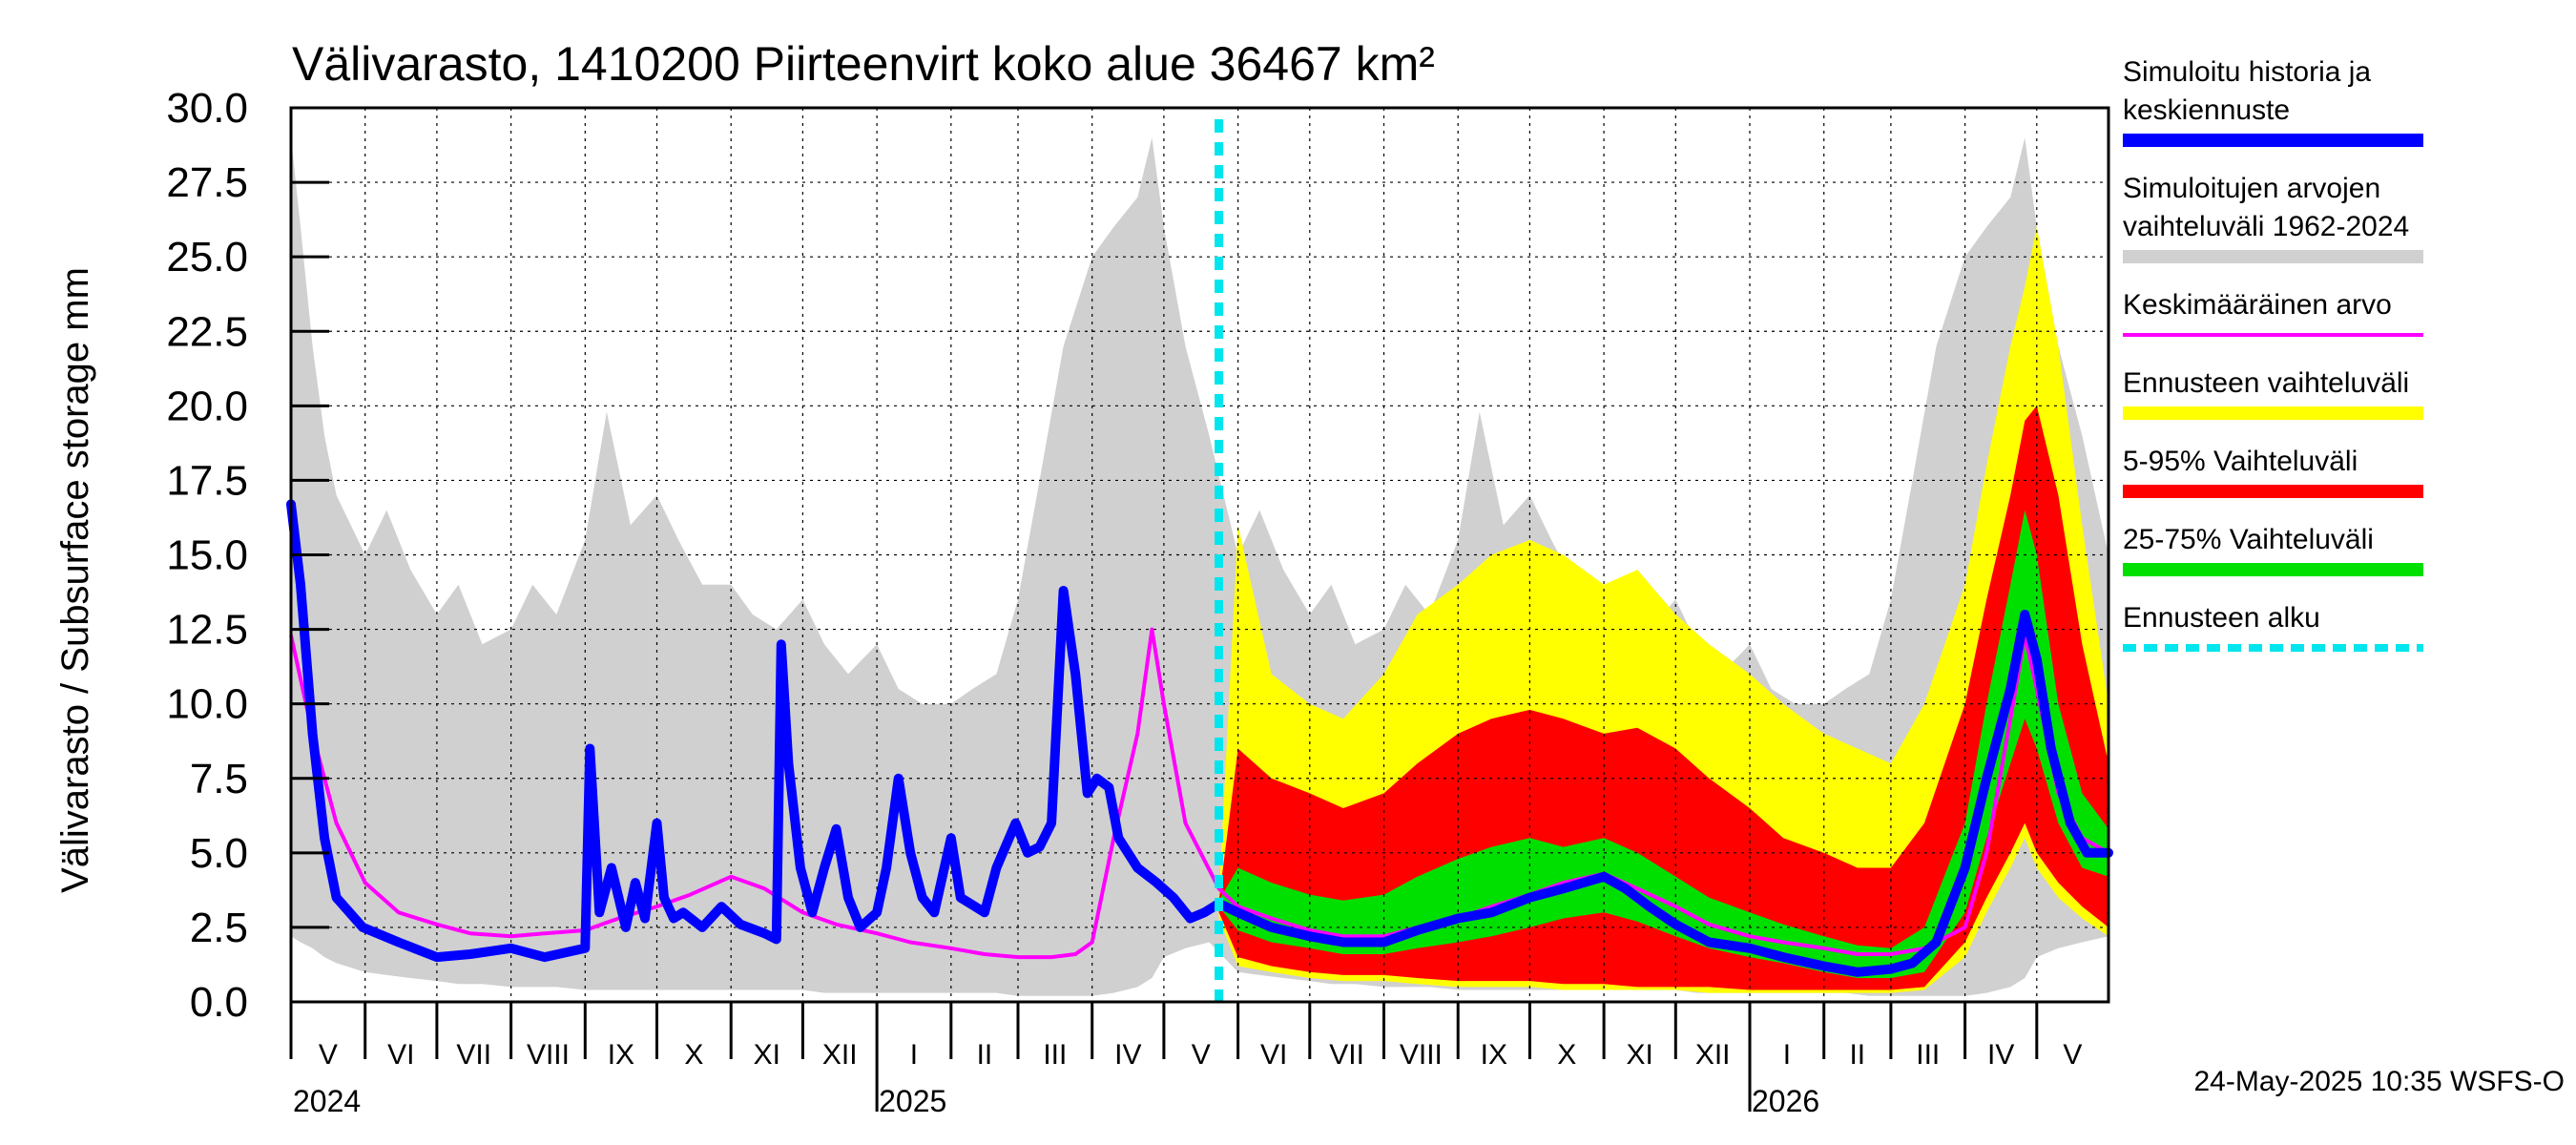 This screenshot has height=1145, width=2576. What do you see at coordinates (2257, 305) in the screenshot?
I see `legend-label: Keskimääräinen arvo` at bounding box center [2257, 305].